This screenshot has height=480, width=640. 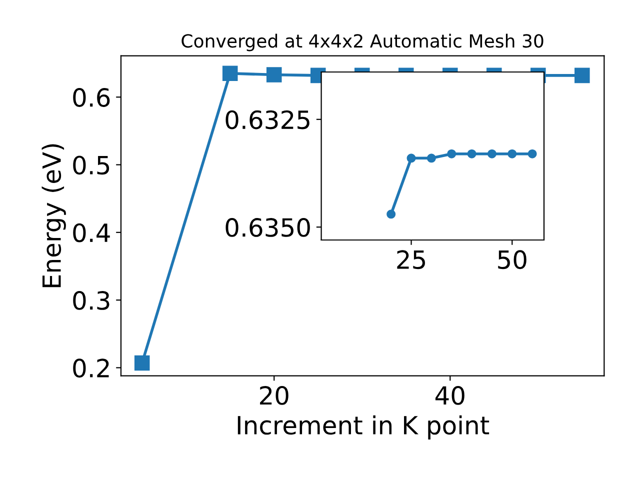 I want to click on x-tick-label: 40, so click(x=449, y=395).